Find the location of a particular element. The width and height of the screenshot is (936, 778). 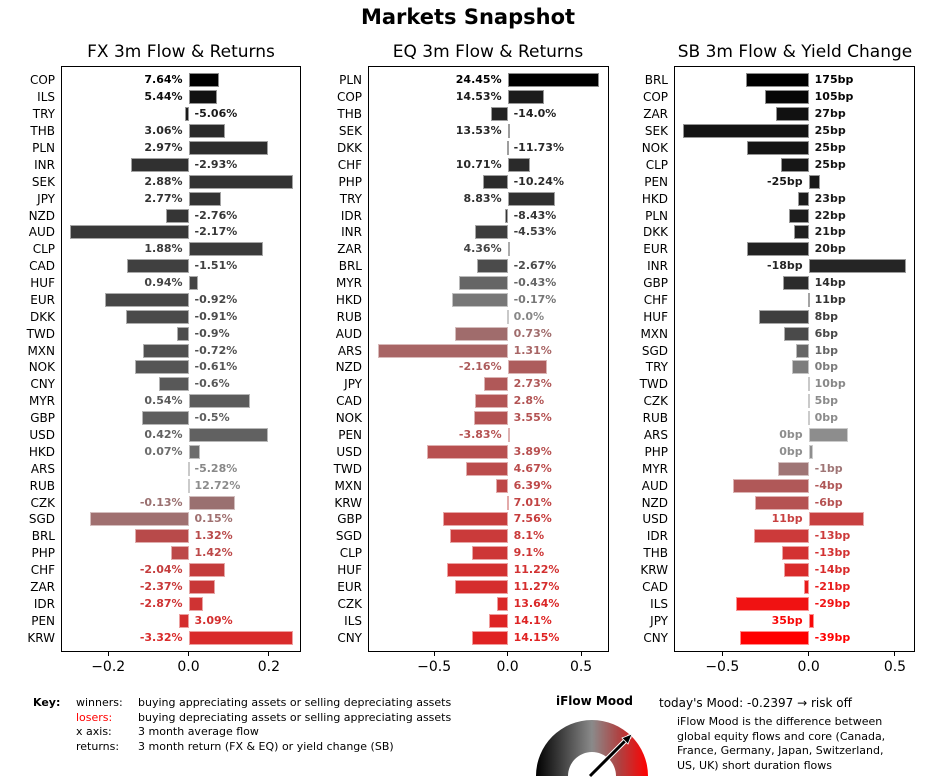

value-label: 13.64% is located at coordinates (536, 603).